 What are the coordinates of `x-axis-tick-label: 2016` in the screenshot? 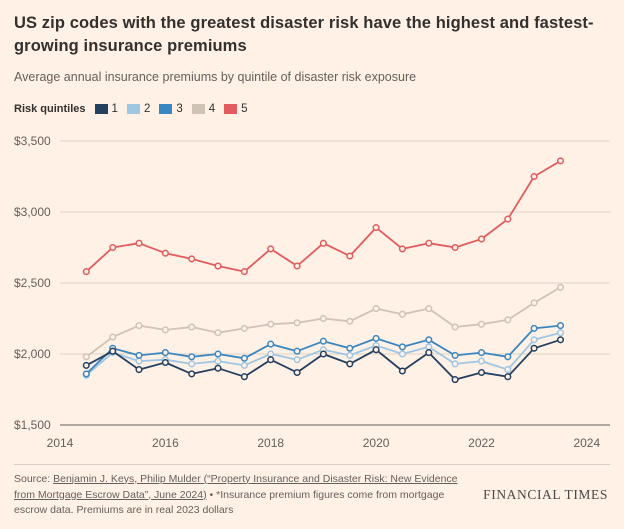 It's located at (165, 443).